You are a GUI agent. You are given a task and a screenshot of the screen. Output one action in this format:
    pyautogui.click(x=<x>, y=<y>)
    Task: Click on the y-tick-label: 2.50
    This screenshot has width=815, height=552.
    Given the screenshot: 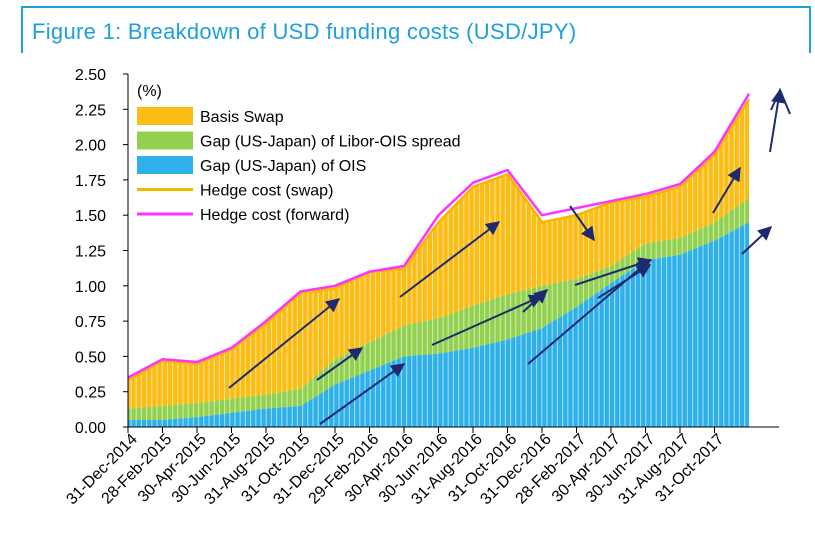 What is the action you would take?
    pyautogui.click(x=90, y=75)
    